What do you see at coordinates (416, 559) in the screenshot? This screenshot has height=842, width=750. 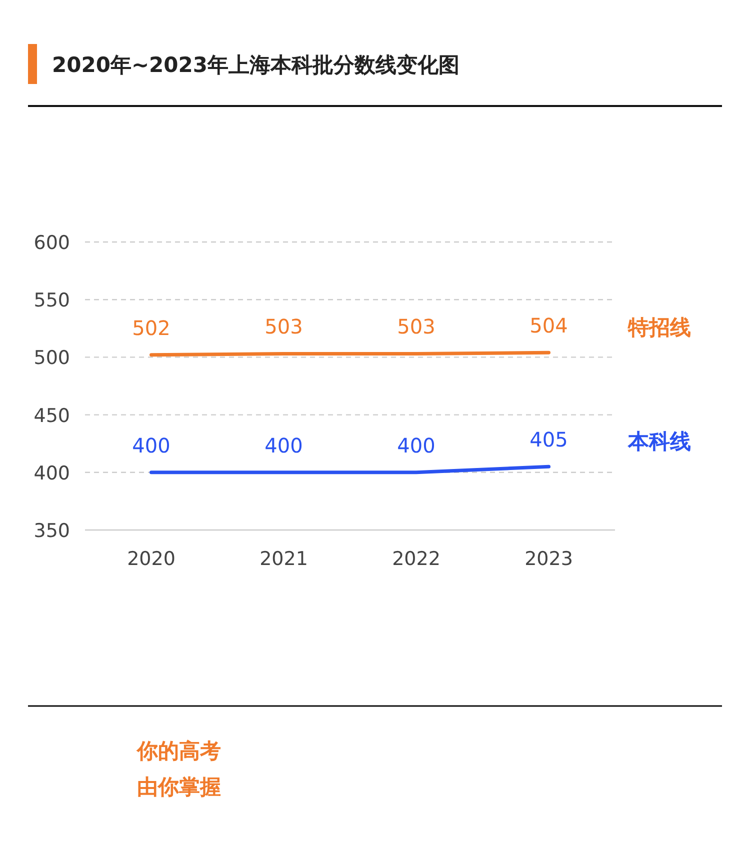 I see `x-tick-label: 2022` at bounding box center [416, 559].